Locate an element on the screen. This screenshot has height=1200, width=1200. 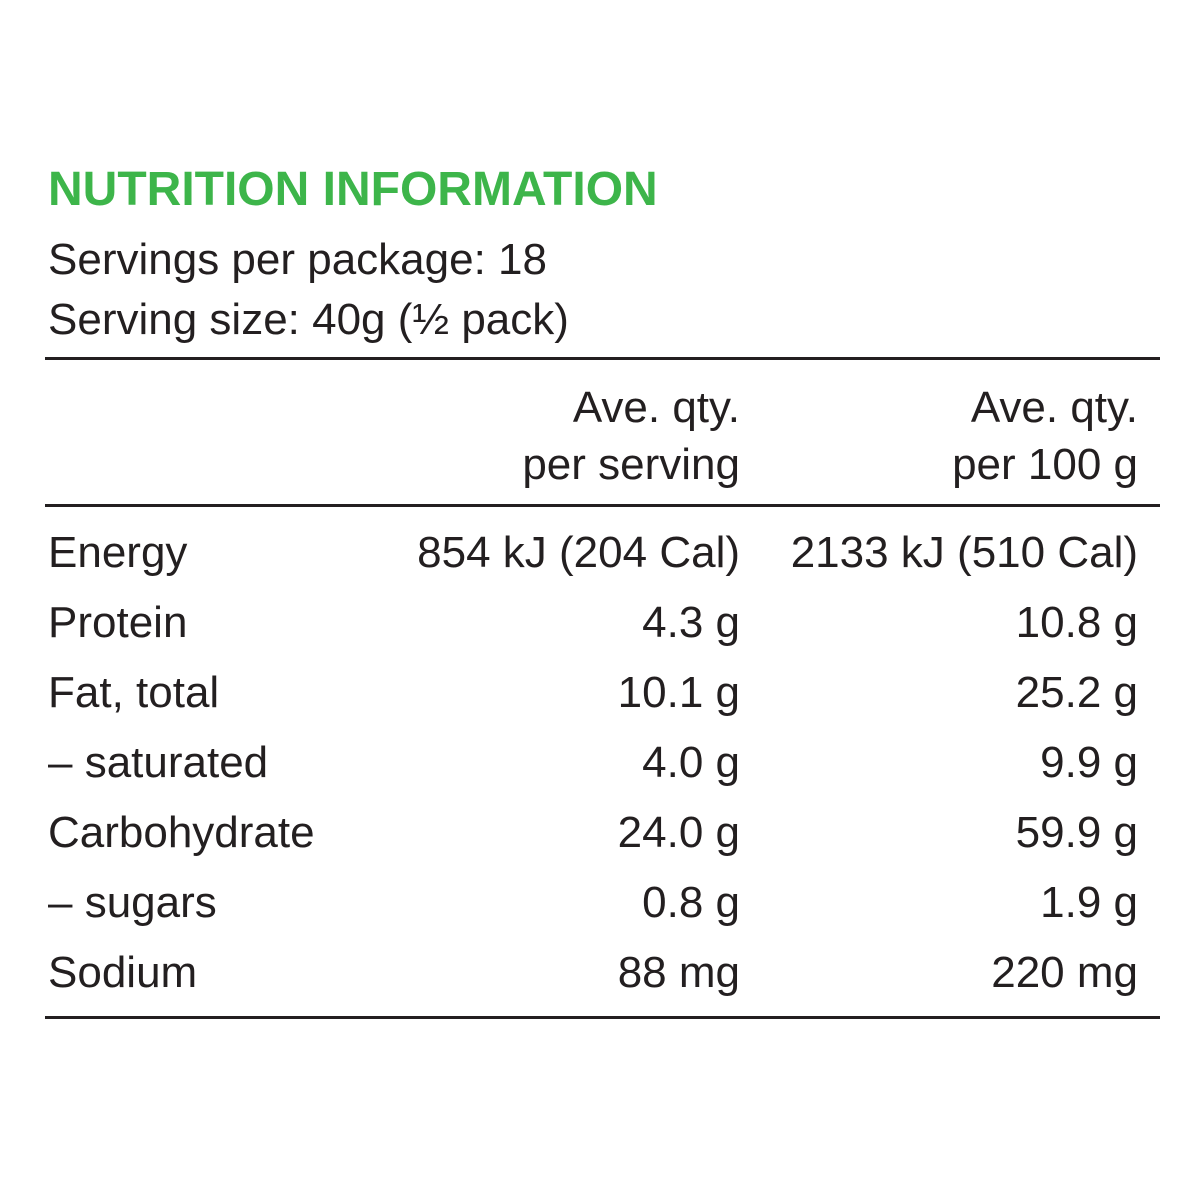
nutrient-value: 220 mg is located at coordinates (1064, 972).